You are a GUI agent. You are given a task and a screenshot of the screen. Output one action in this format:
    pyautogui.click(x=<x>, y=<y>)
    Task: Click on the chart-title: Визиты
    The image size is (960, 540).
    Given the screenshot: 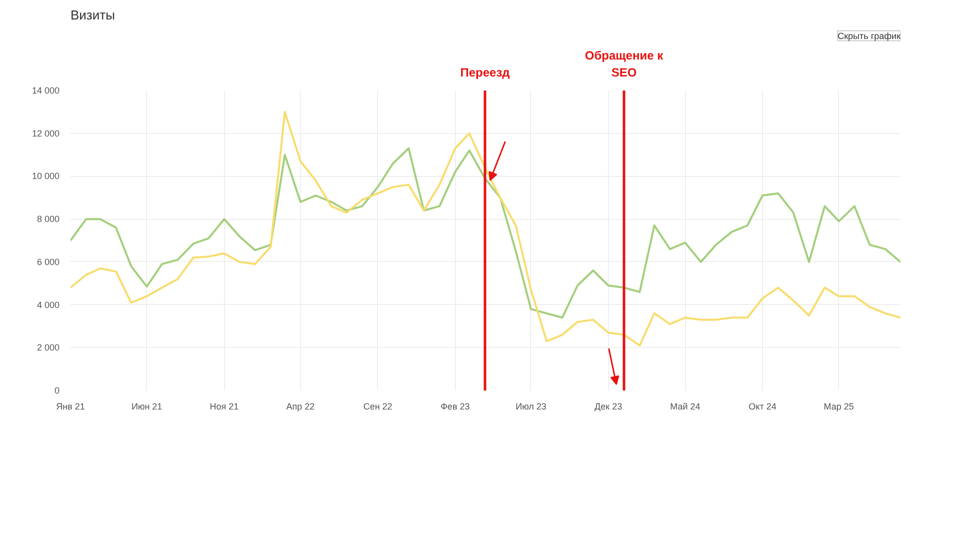 What is the action you would take?
    pyautogui.click(x=92, y=15)
    